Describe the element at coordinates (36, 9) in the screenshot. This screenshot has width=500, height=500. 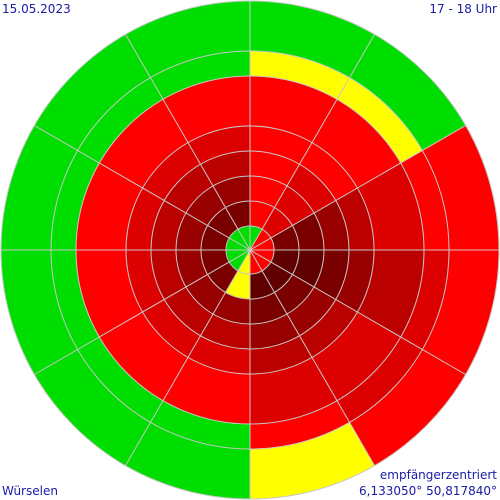
I see `date-label: 15.05.2023` at that location.